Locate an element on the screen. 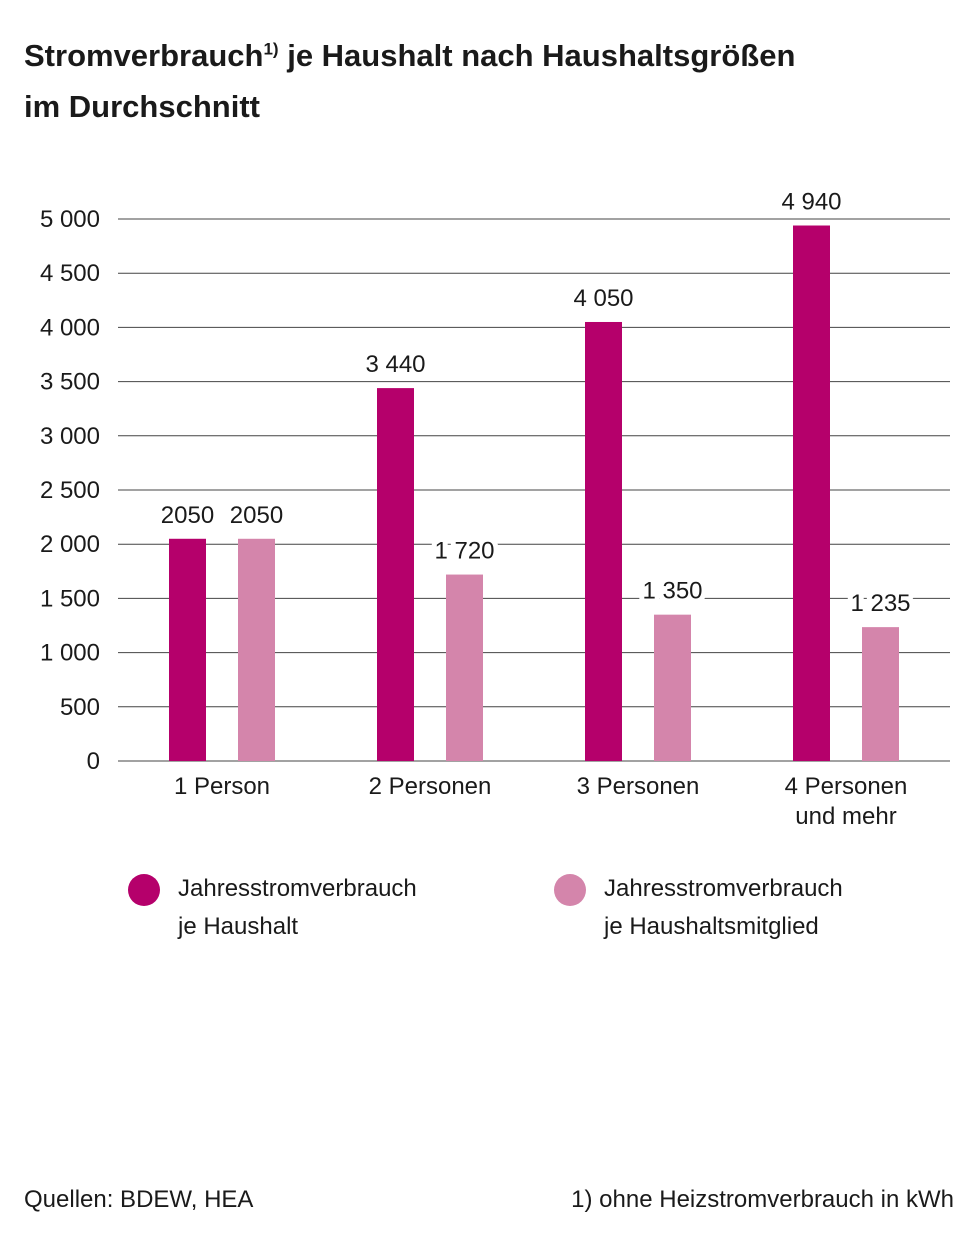  y-tick-label: 3 500 is located at coordinates (70, 382).